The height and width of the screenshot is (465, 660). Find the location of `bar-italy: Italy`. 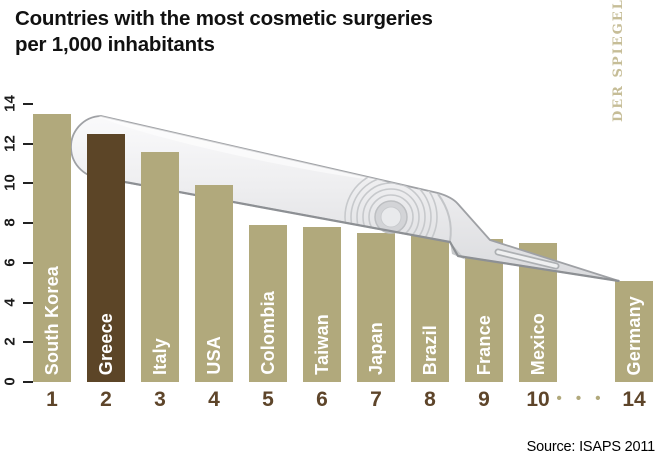

bar-italy: Italy is located at coordinates (160, 266).